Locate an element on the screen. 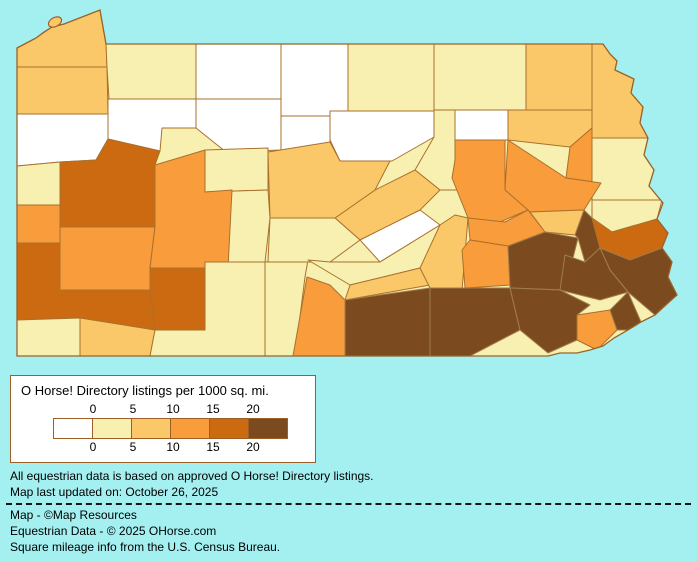  county-region-r2 is located at coordinates (63, 90).